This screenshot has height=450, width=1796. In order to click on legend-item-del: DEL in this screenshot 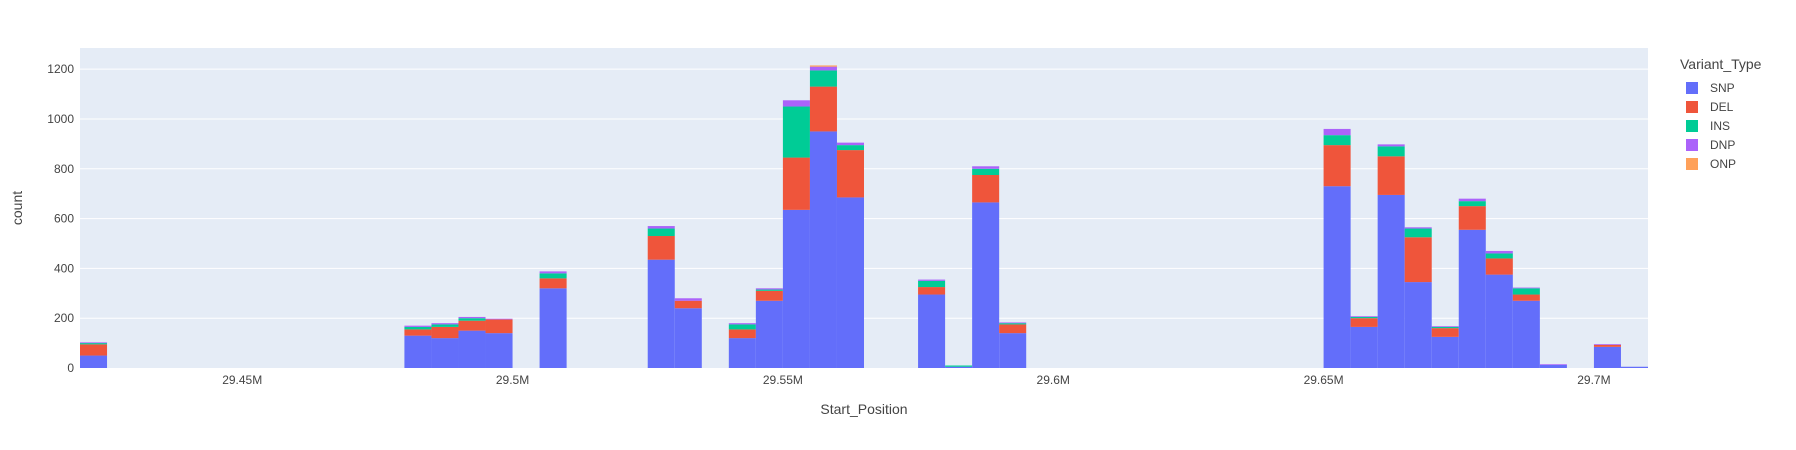, I will do `click(1735, 106)`.